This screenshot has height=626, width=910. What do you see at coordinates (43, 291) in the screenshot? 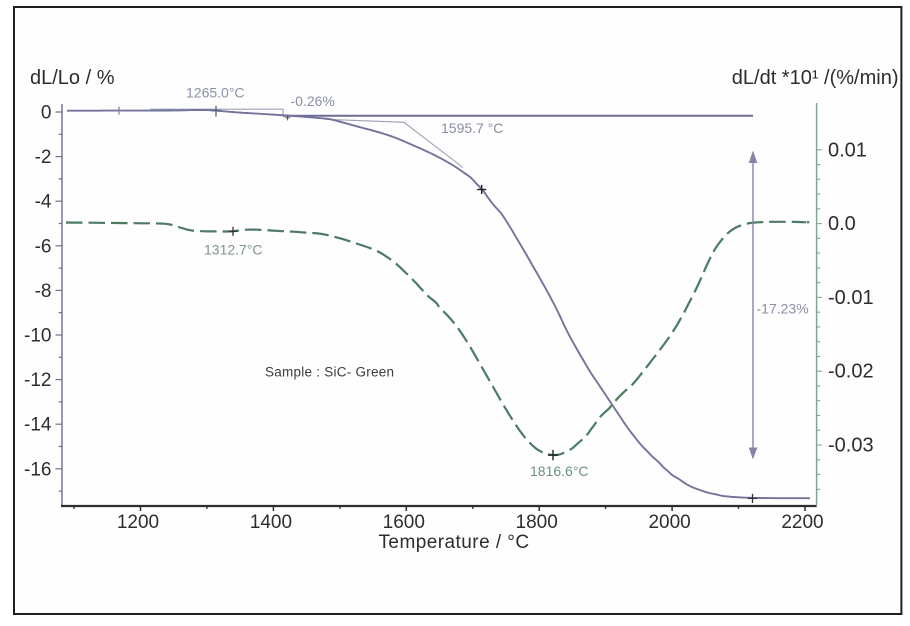
I see `svg-text: -8` at bounding box center [43, 291].